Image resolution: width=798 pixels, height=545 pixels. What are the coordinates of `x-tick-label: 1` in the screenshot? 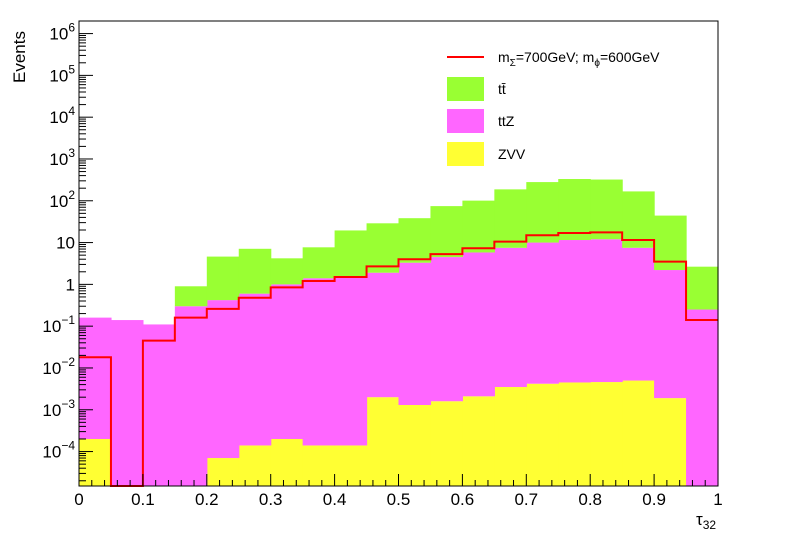 It's located at (717, 499).